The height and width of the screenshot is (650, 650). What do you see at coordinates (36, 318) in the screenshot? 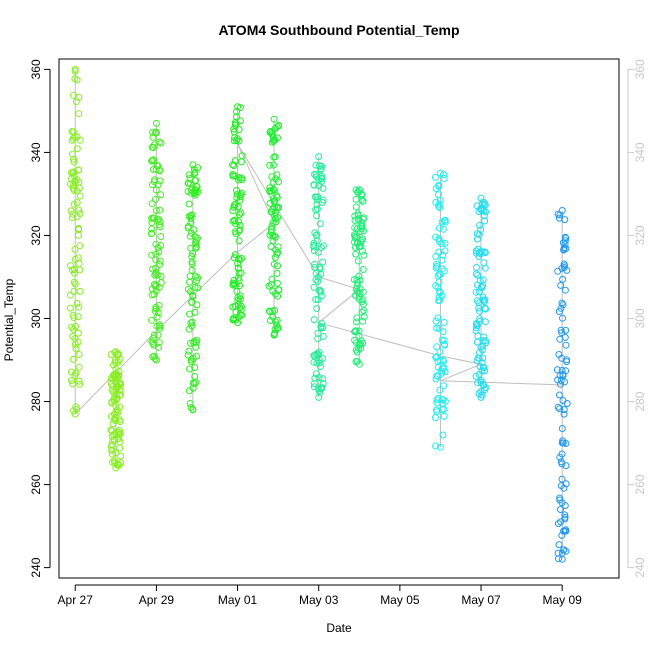
I see `y-tick-label: 300` at bounding box center [36, 318].